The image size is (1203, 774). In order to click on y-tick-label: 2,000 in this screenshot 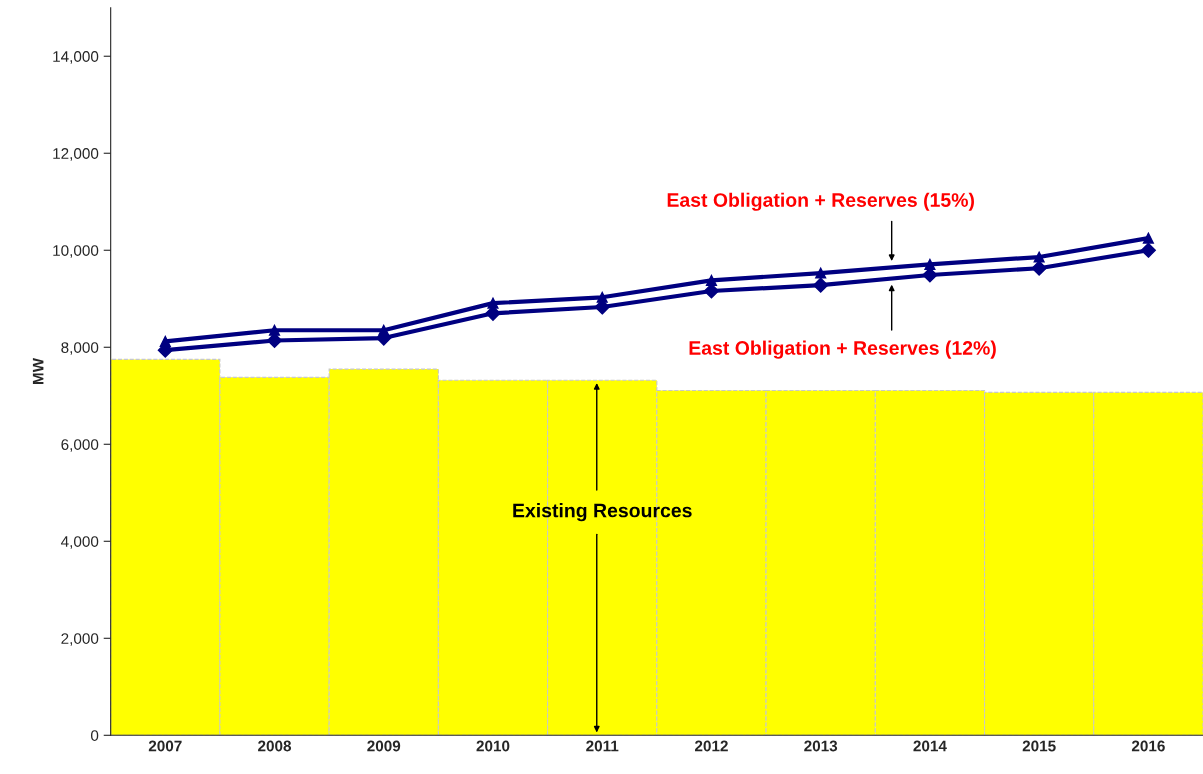, I will do `click(80, 639)`.